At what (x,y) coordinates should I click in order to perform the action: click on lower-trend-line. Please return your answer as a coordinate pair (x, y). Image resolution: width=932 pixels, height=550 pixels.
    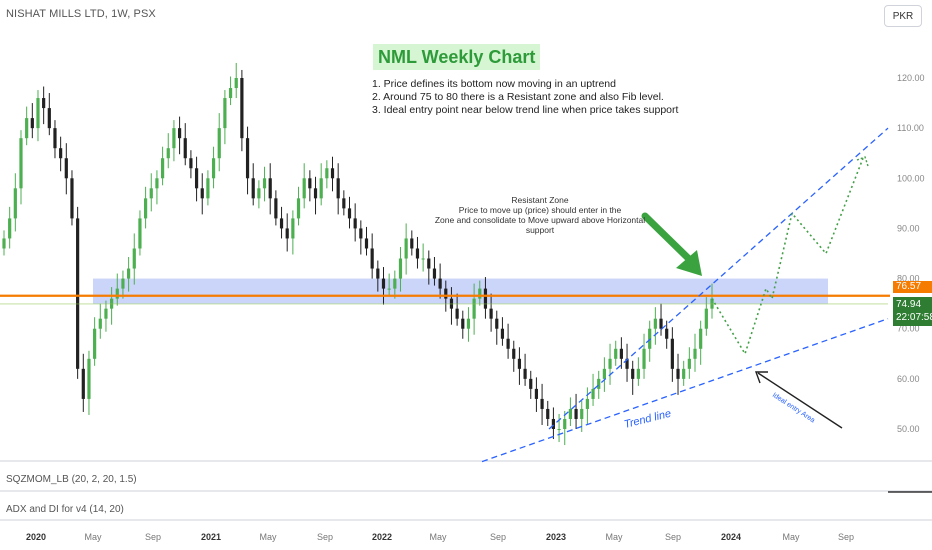
    Looking at the image, I should click on (685, 390).